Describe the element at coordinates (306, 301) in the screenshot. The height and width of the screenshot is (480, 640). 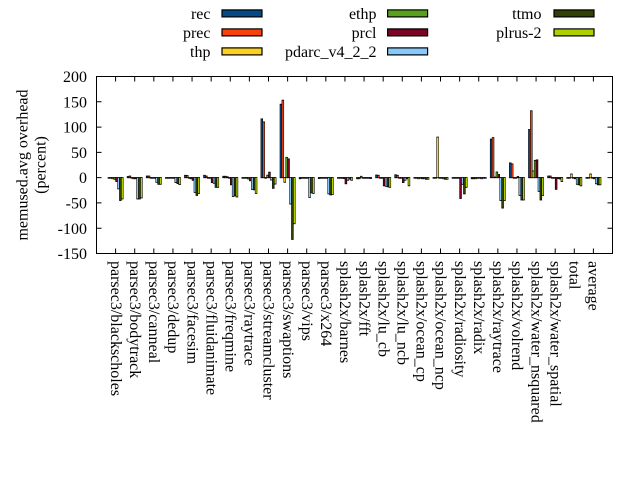
I see `svg-text: parsec3/vips` at that location.